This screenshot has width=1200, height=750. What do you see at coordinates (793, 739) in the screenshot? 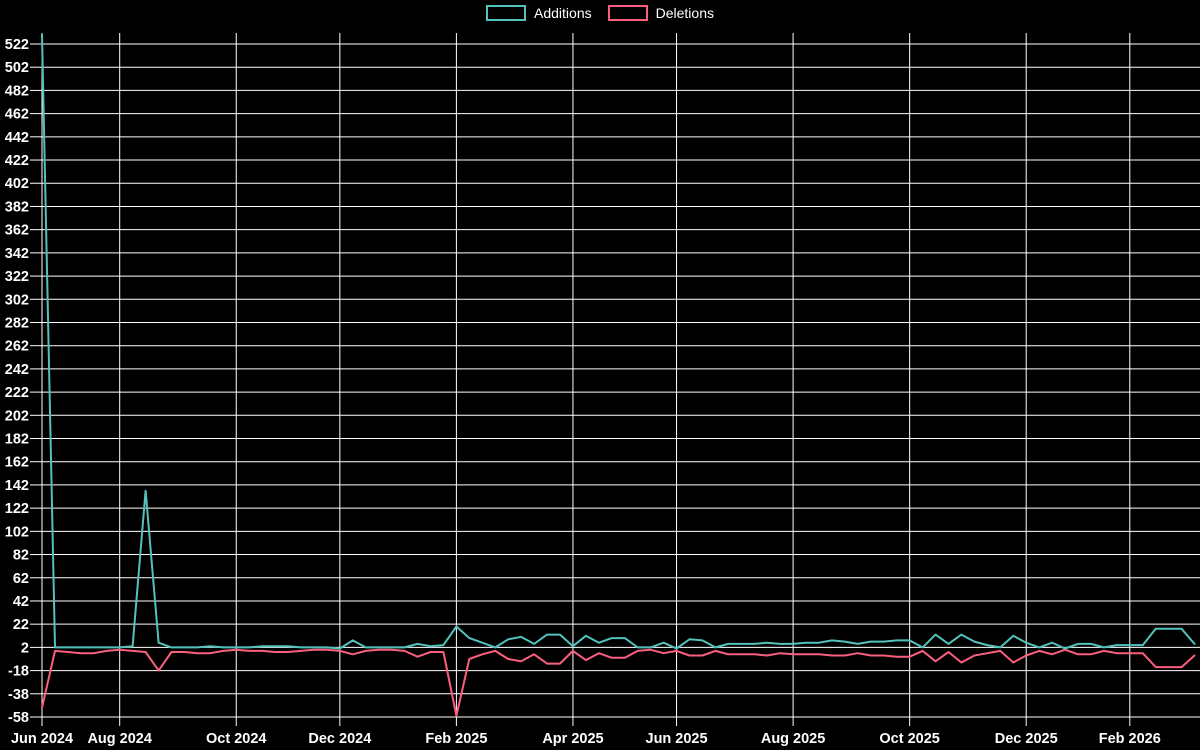
I see `x-tick-label: Aug 2025` at bounding box center [793, 739].